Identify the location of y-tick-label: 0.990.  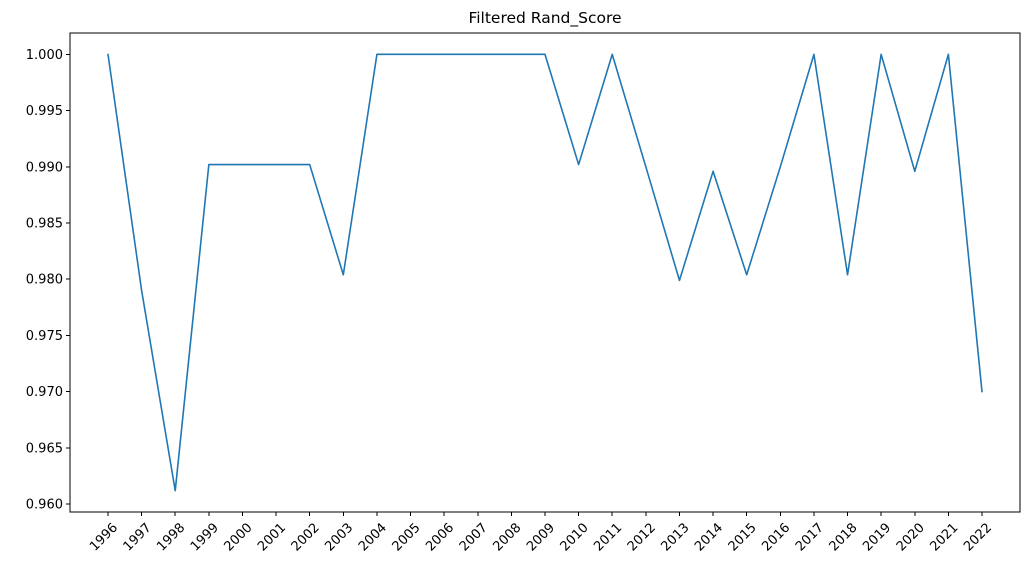
(44, 167).